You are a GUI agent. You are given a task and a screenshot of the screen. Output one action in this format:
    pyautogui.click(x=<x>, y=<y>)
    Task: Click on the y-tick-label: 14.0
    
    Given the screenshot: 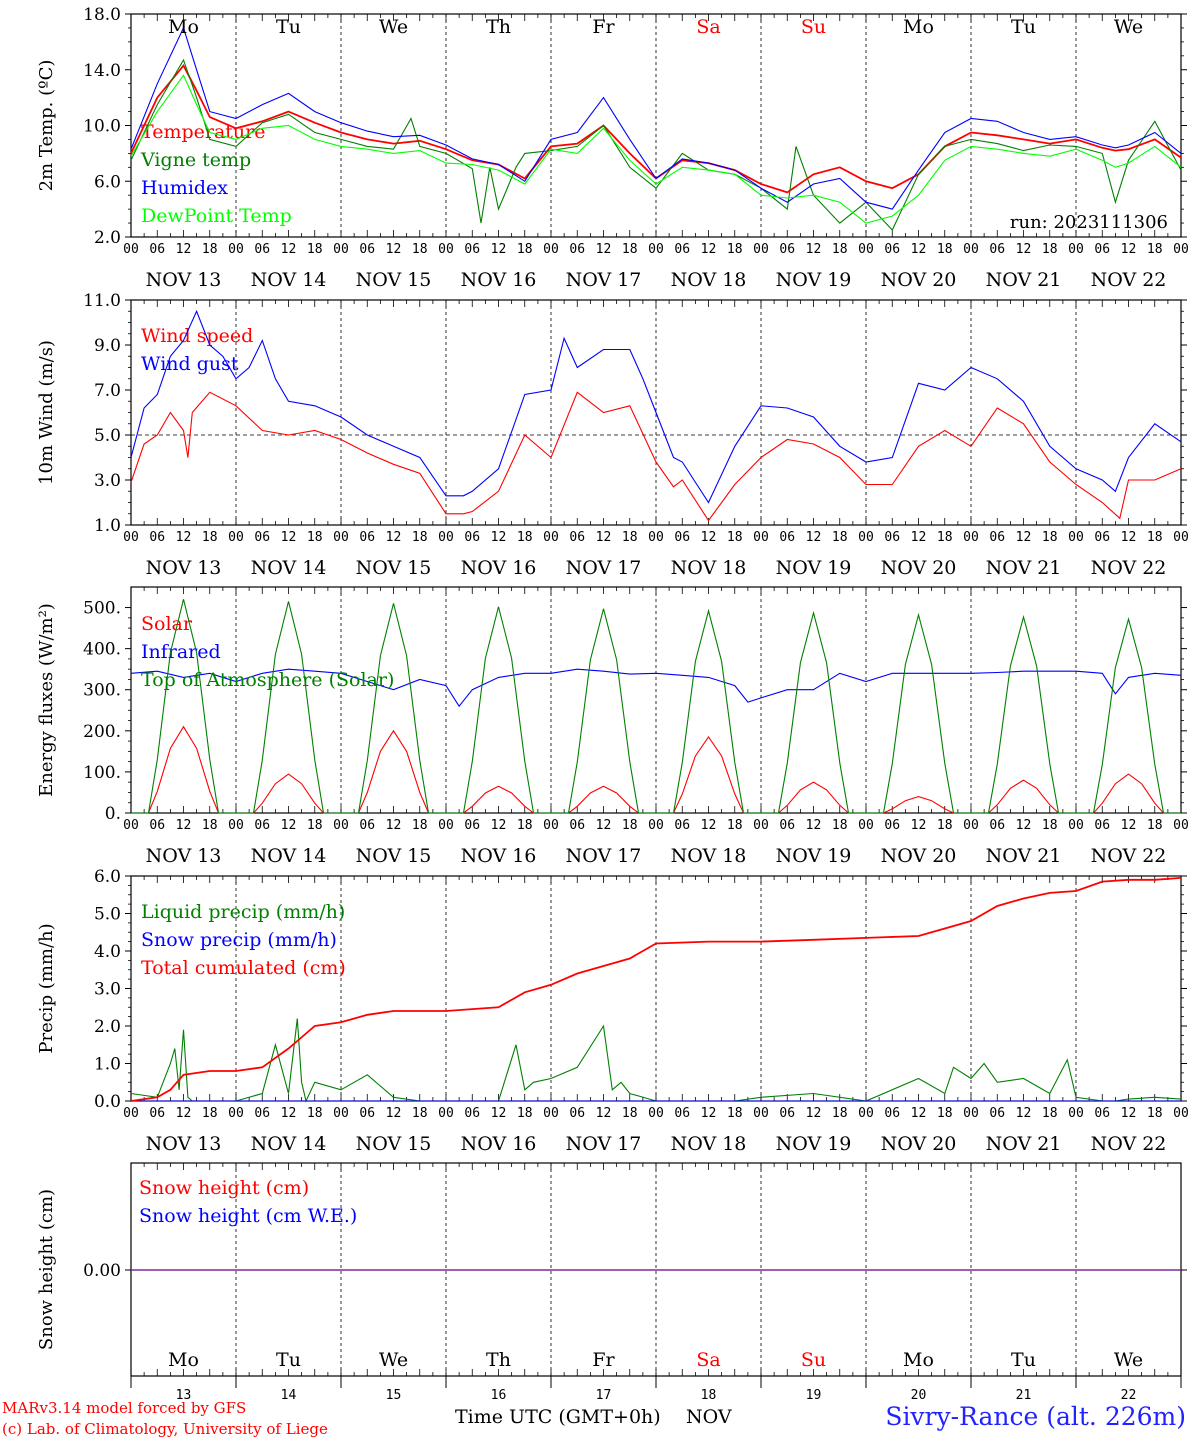 What is the action you would take?
    pyautogui.click(x=102, y=71)
    